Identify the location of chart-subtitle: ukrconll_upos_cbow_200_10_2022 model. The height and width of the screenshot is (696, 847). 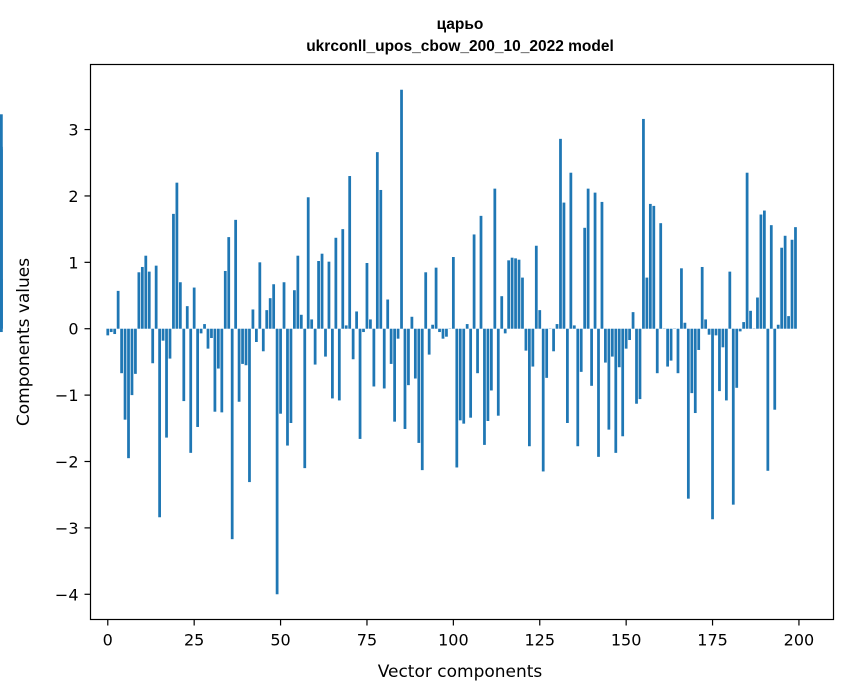
(460, 46).